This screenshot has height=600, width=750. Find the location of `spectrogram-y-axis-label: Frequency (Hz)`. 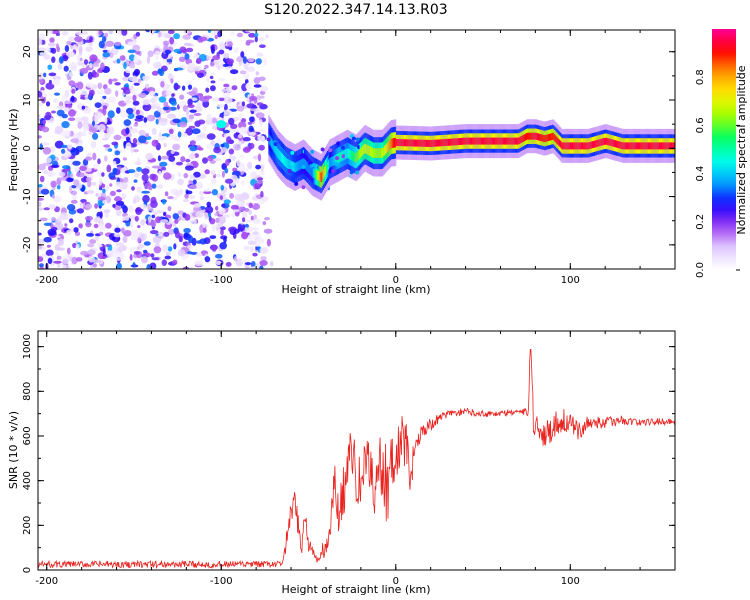

spectrogram-y-axis-label: Frequency (Hz) is located at coordinates (13, 150).